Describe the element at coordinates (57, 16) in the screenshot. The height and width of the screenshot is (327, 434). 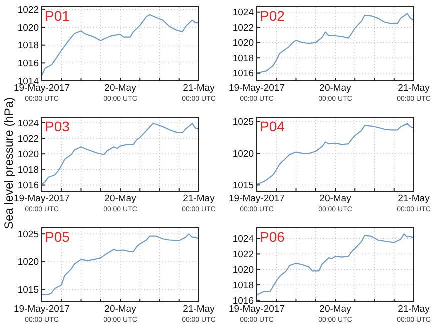
I see `chart-title: P01` at that location.